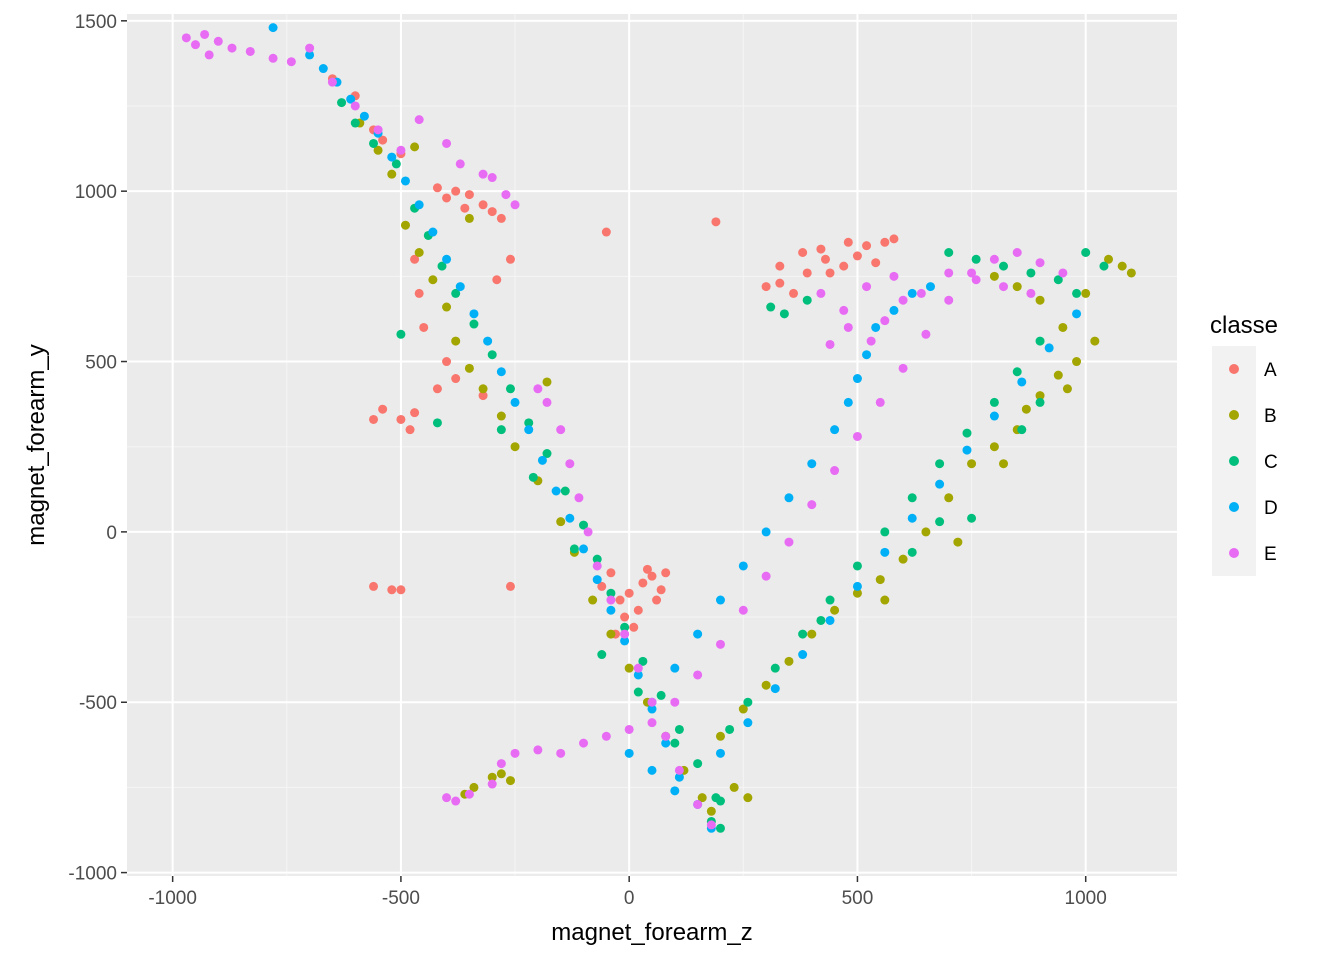 The width and height of the screenshot is (1344, 960). I want to click on y-axis: -1000 -500 0 500 1000 1500, so click(97, 448).